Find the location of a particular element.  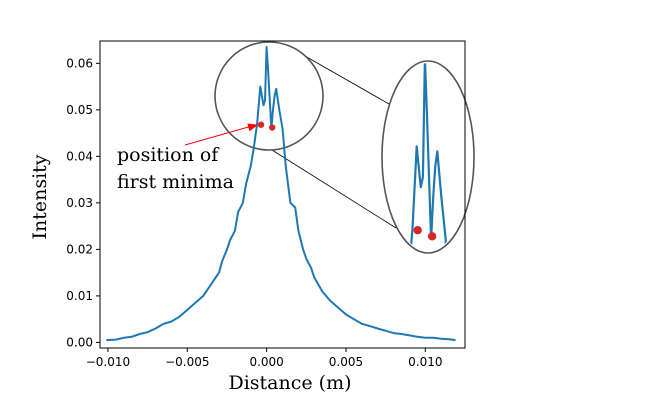

y-tick-label: 0.00 is located at coordinates (79, 342).